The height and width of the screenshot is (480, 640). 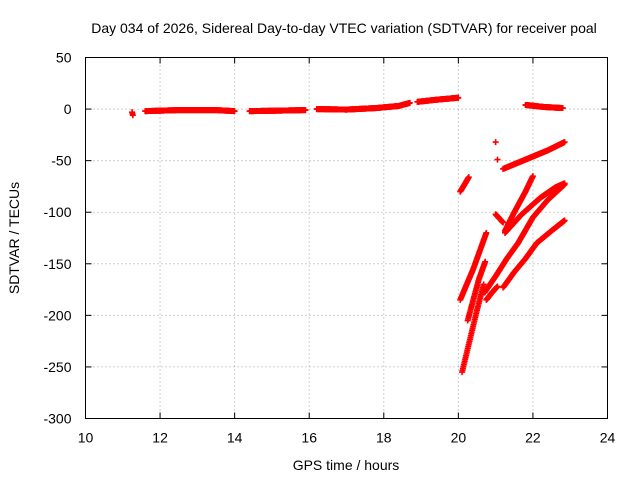 What do you see at coordinates (608, 438) in the screenshot?
I see `x-tick-label: 24` at bounding box center [608, 438].